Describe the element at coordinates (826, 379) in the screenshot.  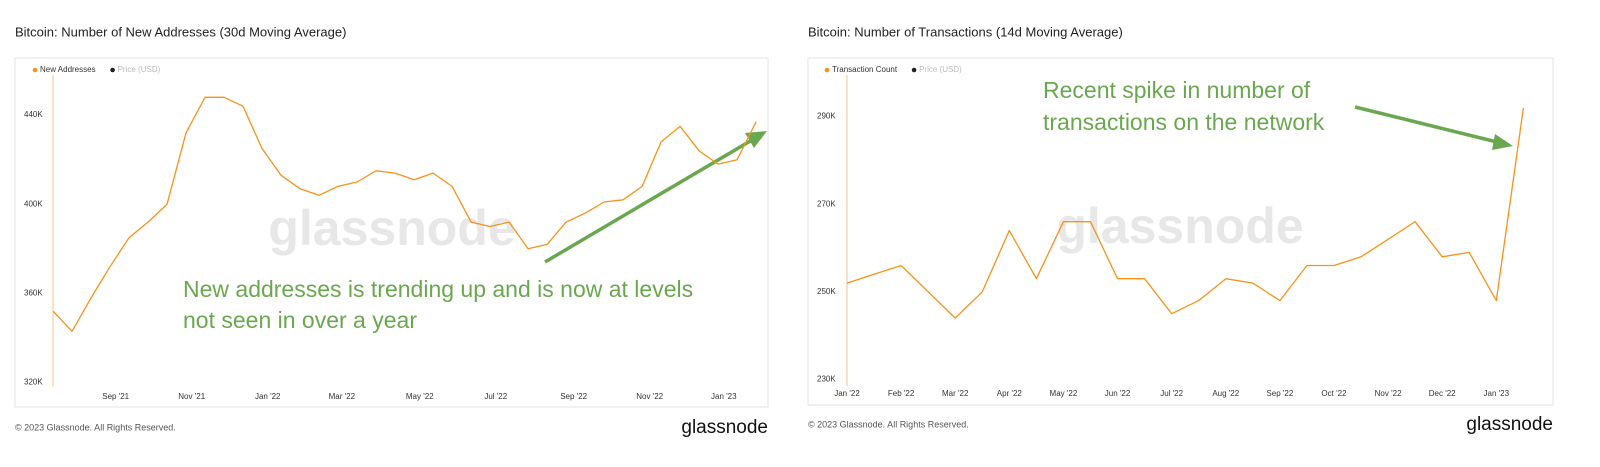
I see `y-tick-label: 230K` at that location.